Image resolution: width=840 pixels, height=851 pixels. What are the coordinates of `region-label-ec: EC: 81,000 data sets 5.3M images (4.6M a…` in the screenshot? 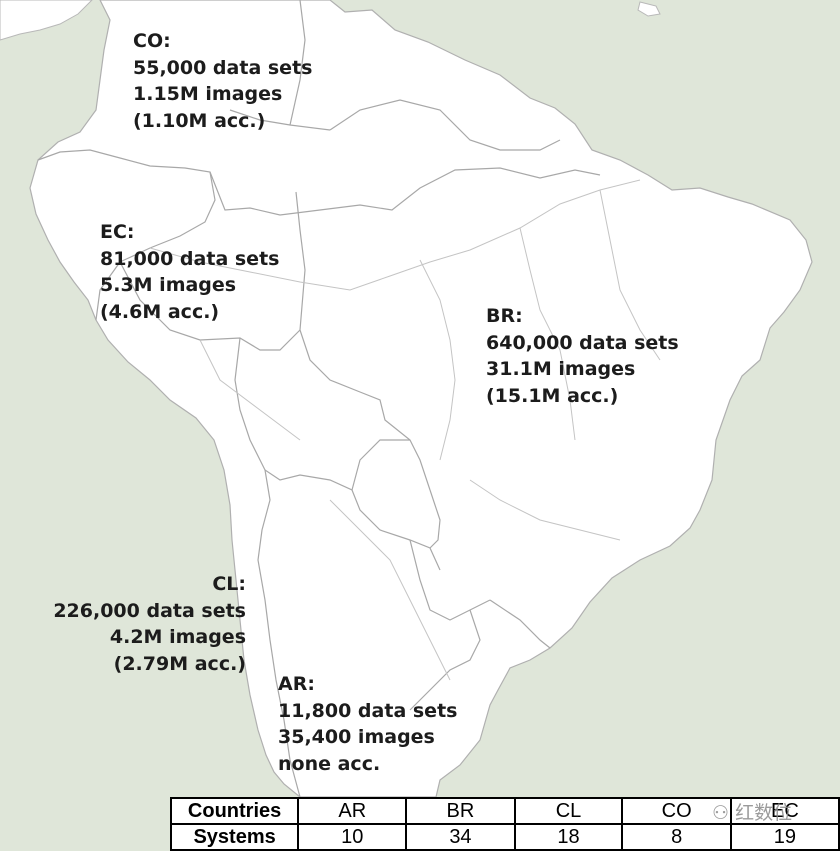 It's located at (189, 272).